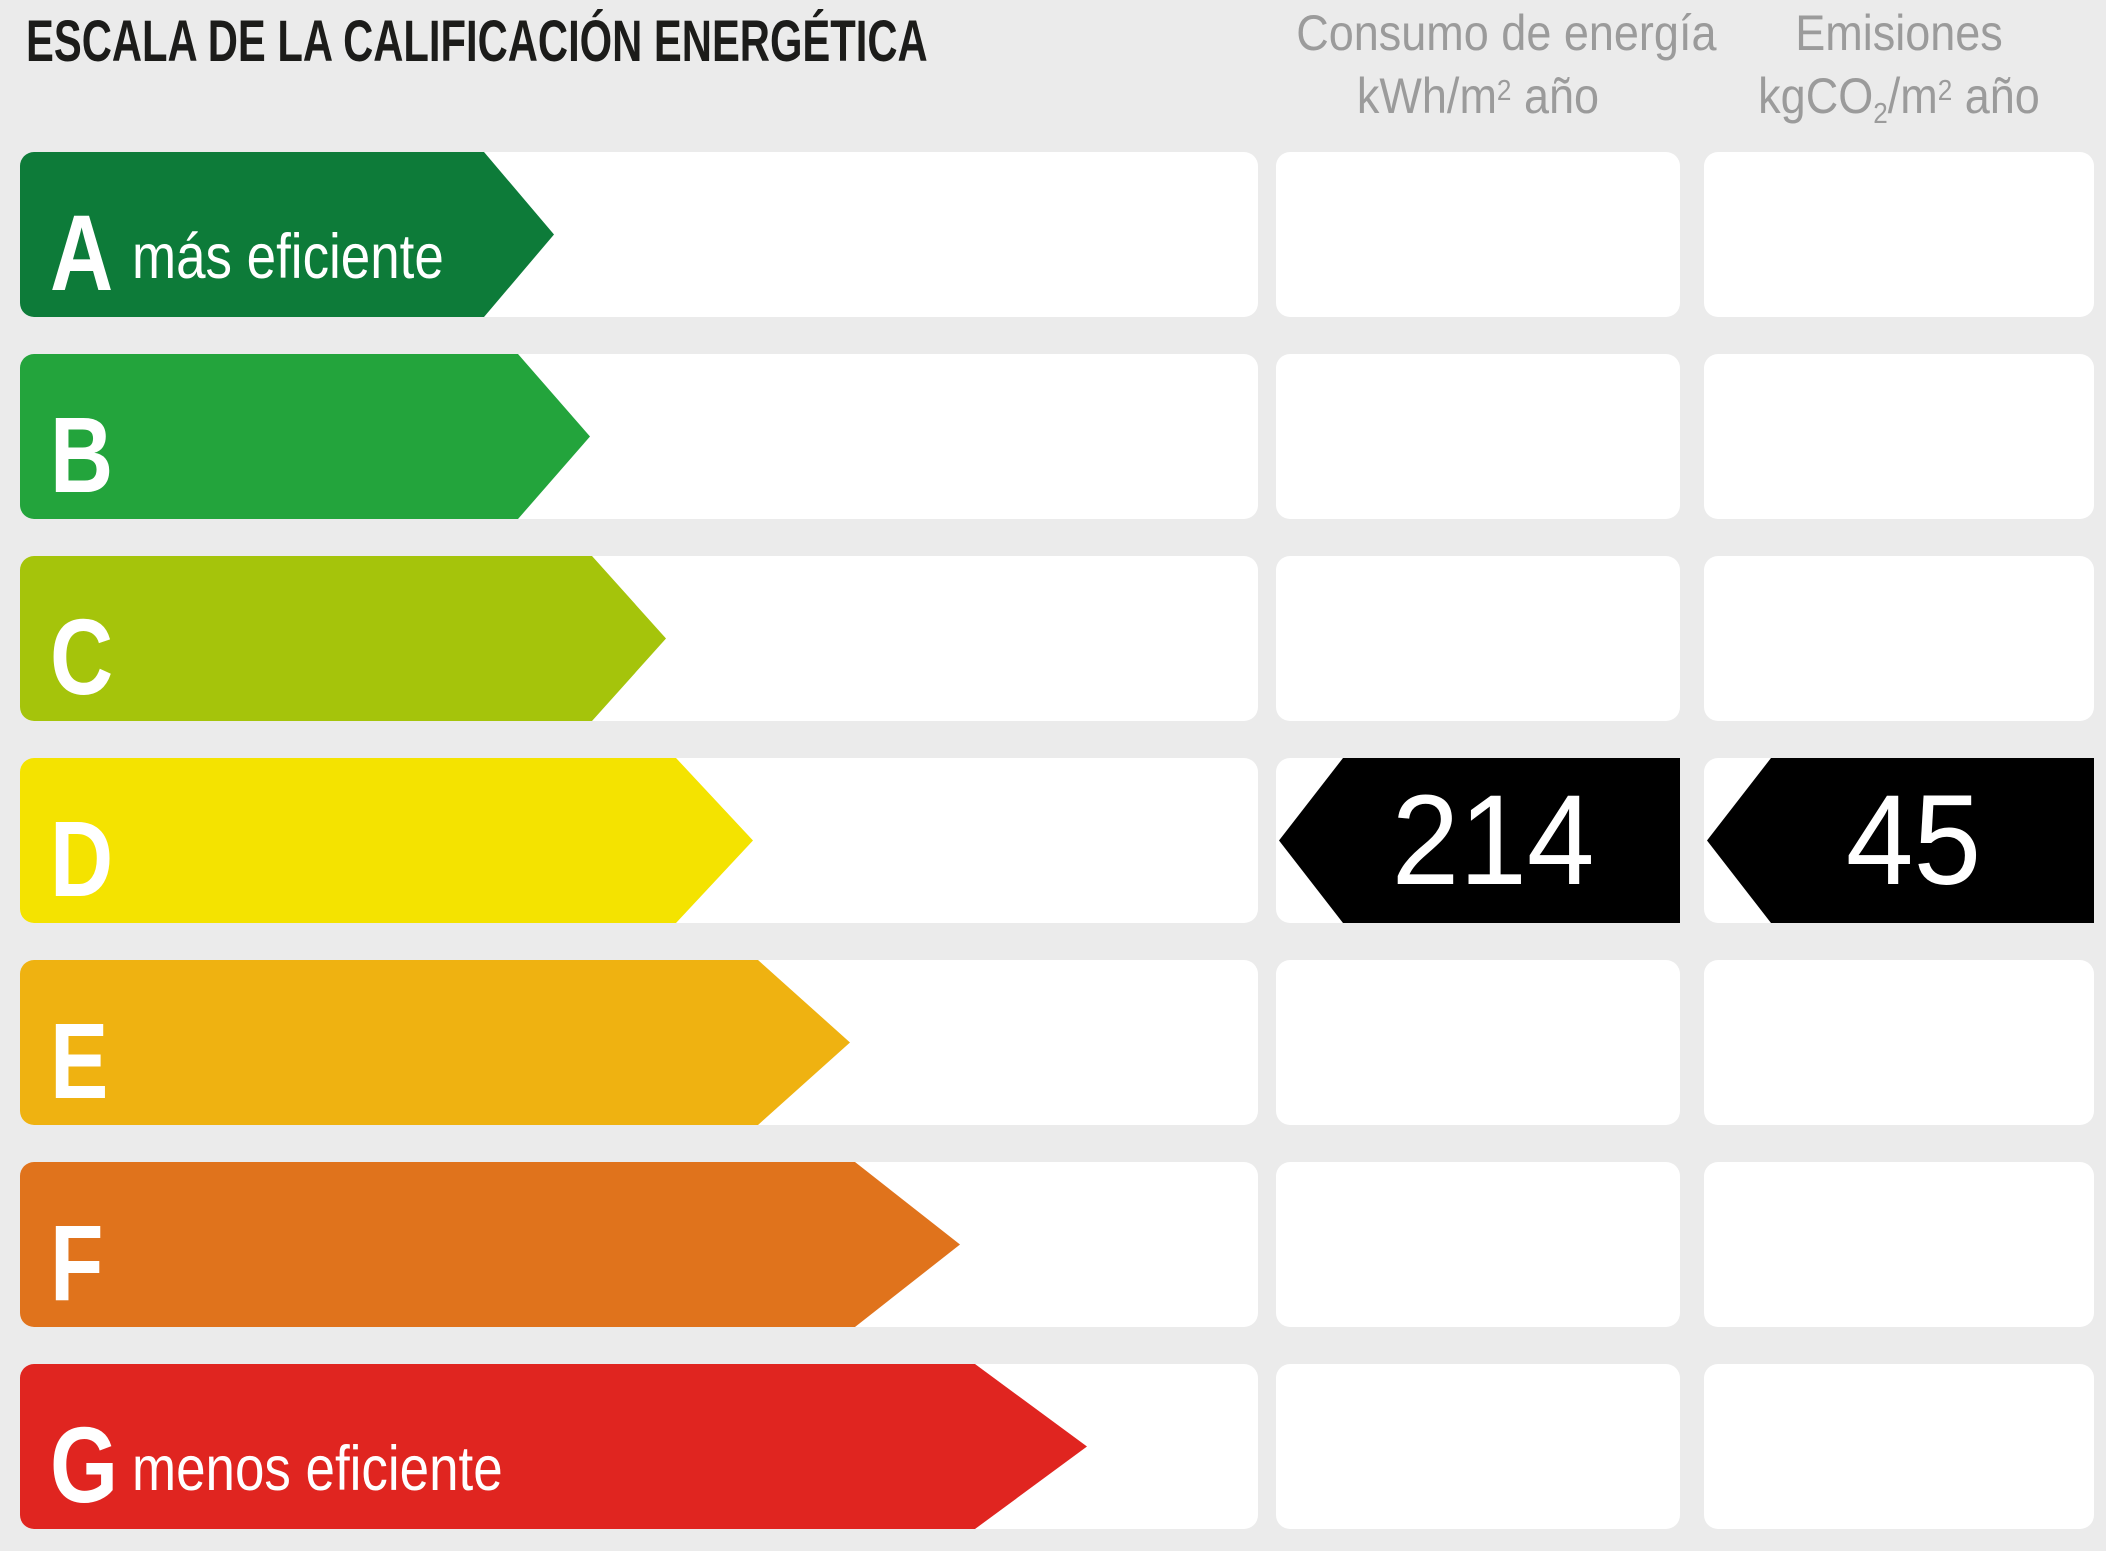 This screenshot has height=1551, width=2106. I want to click on rating-letter-d: D, so click(82, 858).